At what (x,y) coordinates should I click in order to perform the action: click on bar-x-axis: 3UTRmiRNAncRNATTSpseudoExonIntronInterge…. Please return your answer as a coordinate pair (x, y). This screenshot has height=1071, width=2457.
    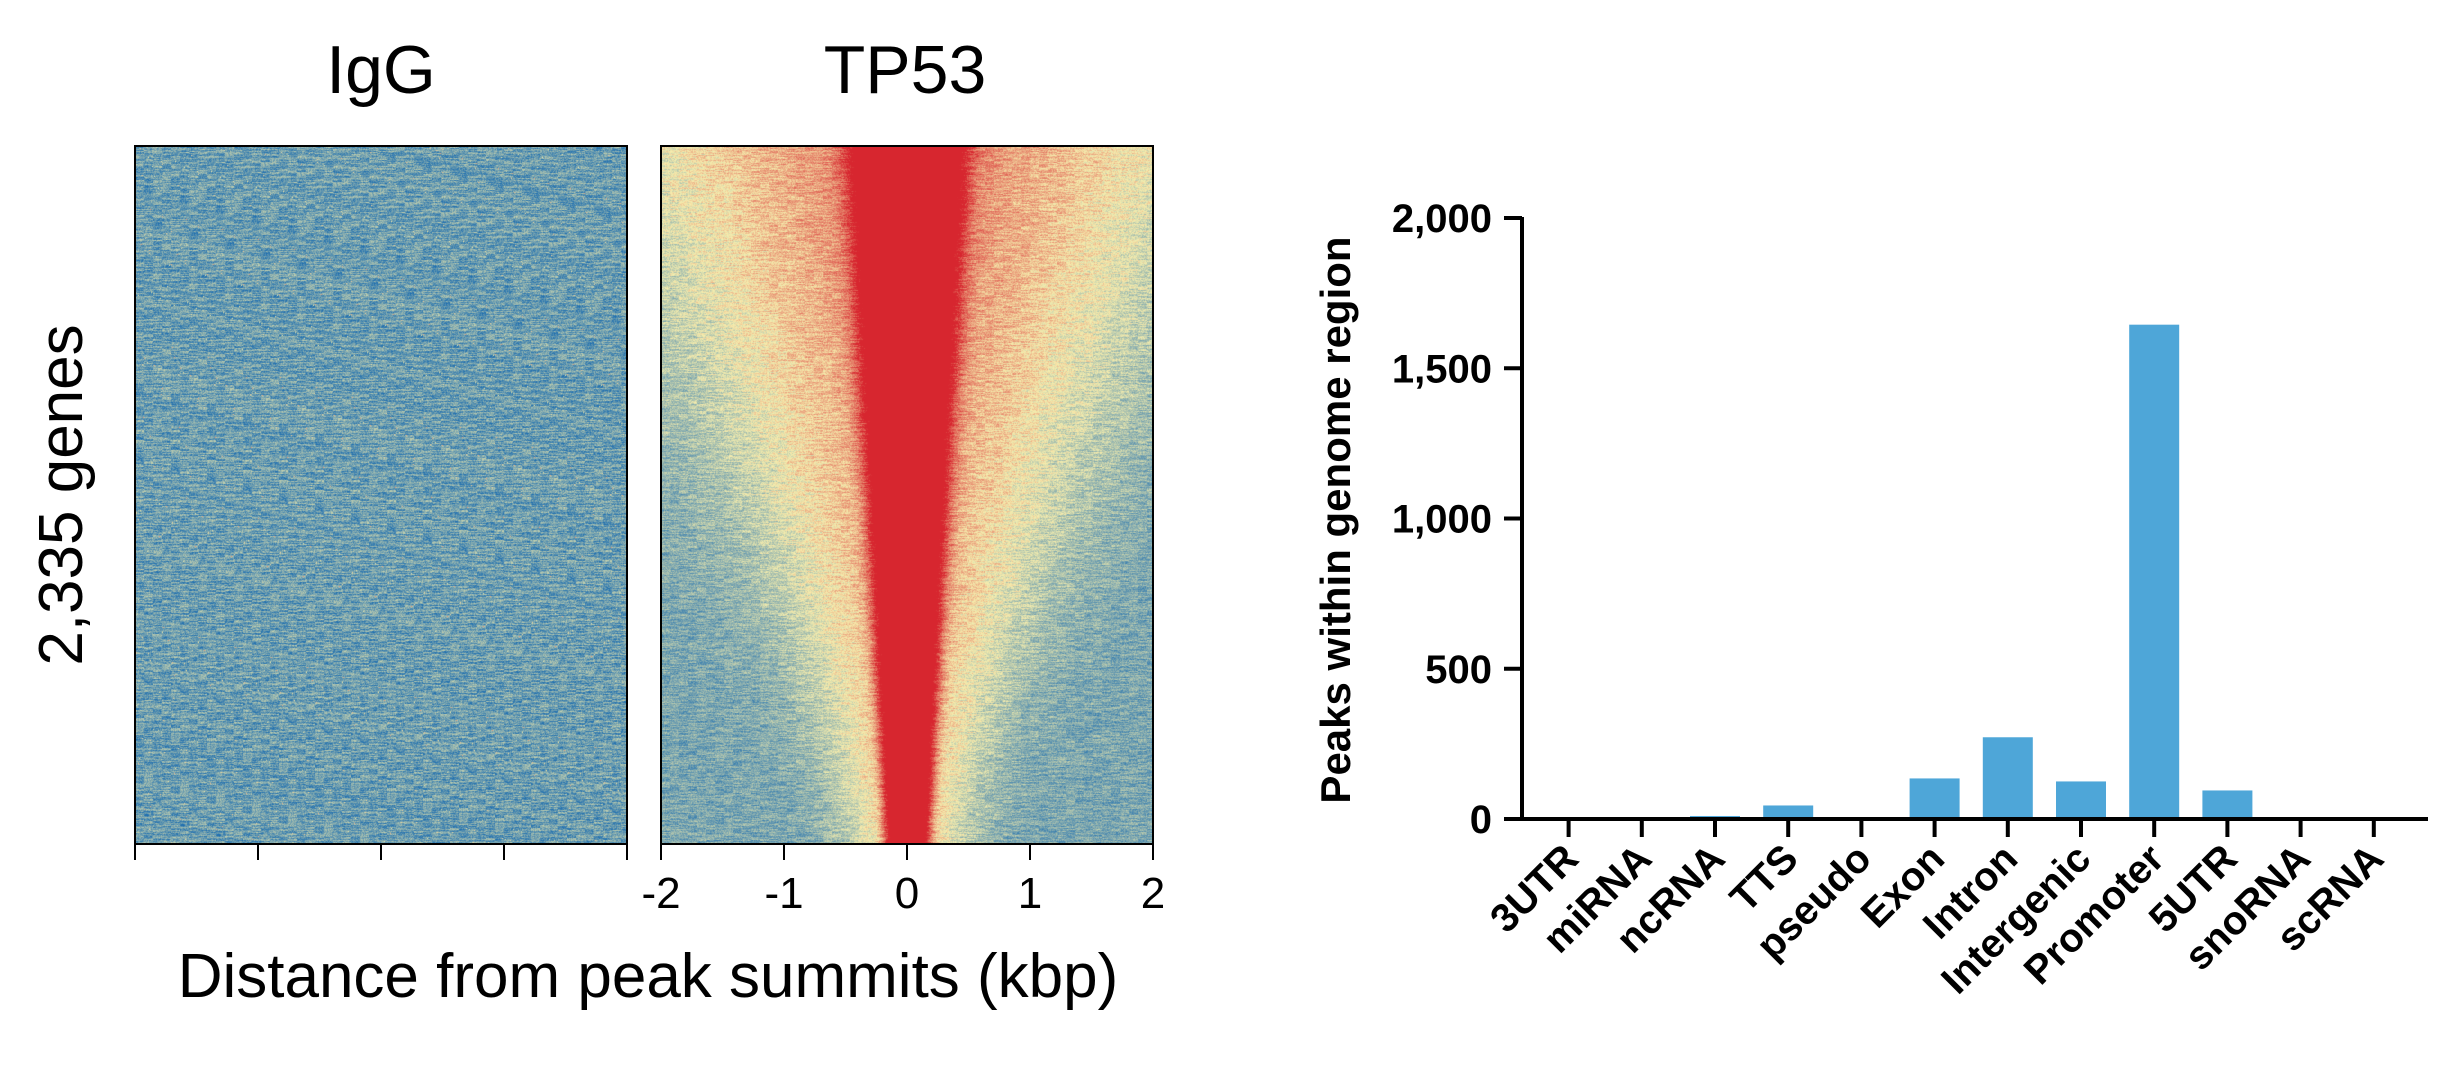
    Looking at the image, I should click on (1955, 910).